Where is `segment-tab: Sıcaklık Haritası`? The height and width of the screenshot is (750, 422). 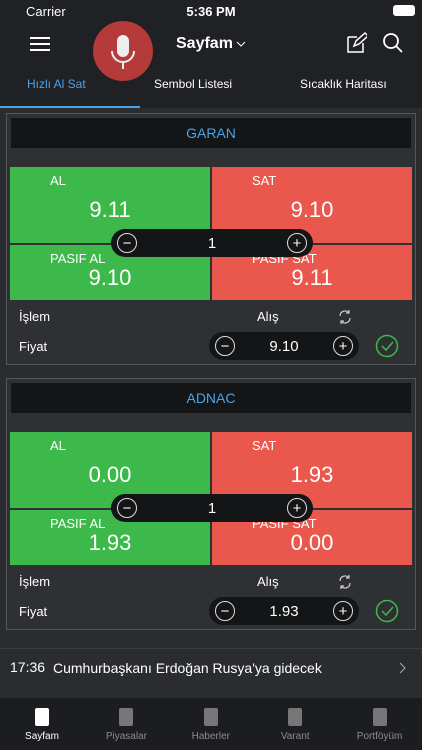 segment-tab: Sıcaklık Haritası is located at coordinates (343, 84).